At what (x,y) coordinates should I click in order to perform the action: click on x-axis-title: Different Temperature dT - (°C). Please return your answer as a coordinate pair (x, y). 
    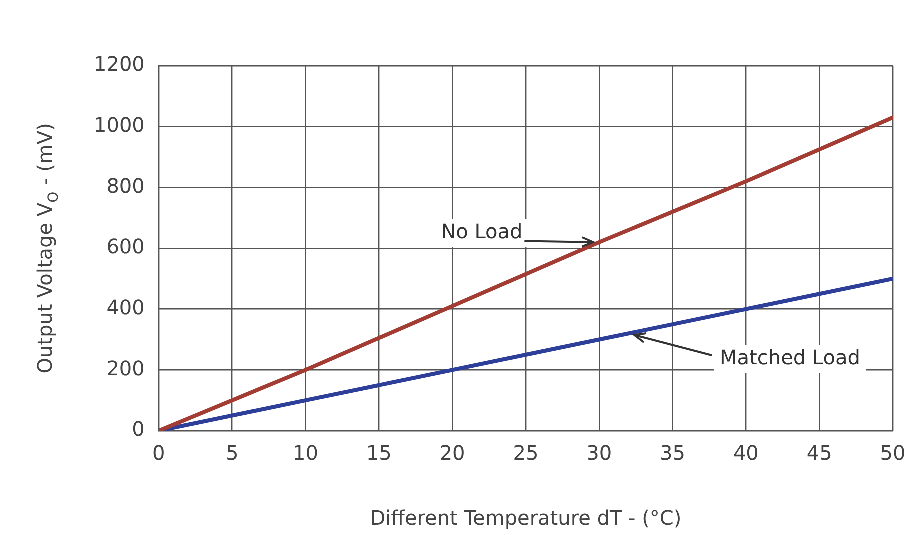
    Looking at the image, I should click on (526, 518).